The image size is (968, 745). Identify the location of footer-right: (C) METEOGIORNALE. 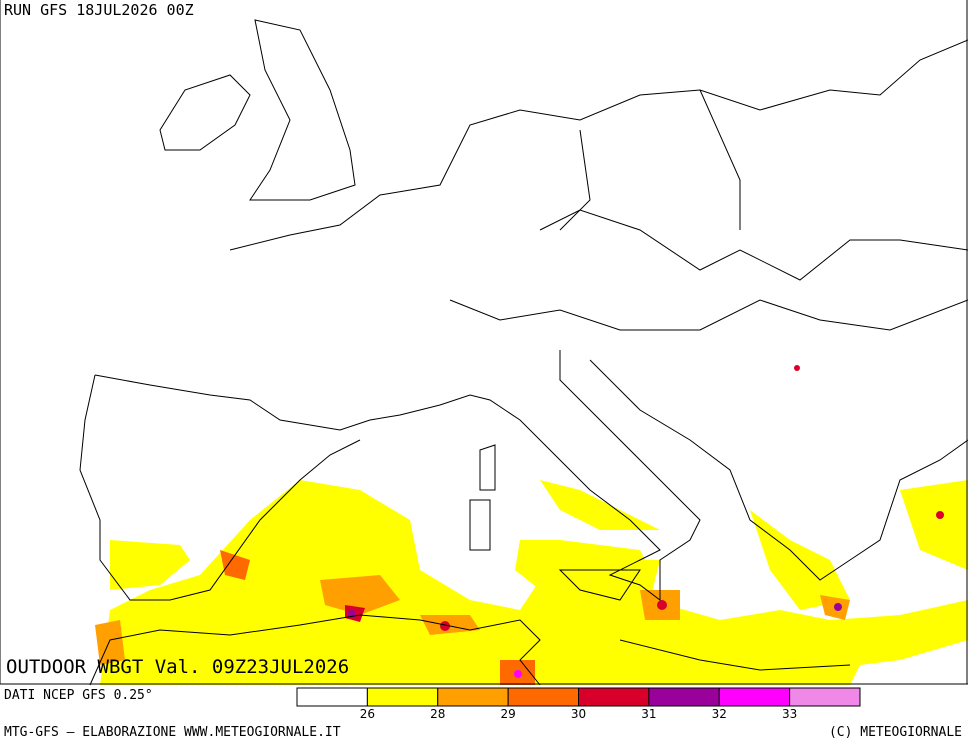
(895, 732).